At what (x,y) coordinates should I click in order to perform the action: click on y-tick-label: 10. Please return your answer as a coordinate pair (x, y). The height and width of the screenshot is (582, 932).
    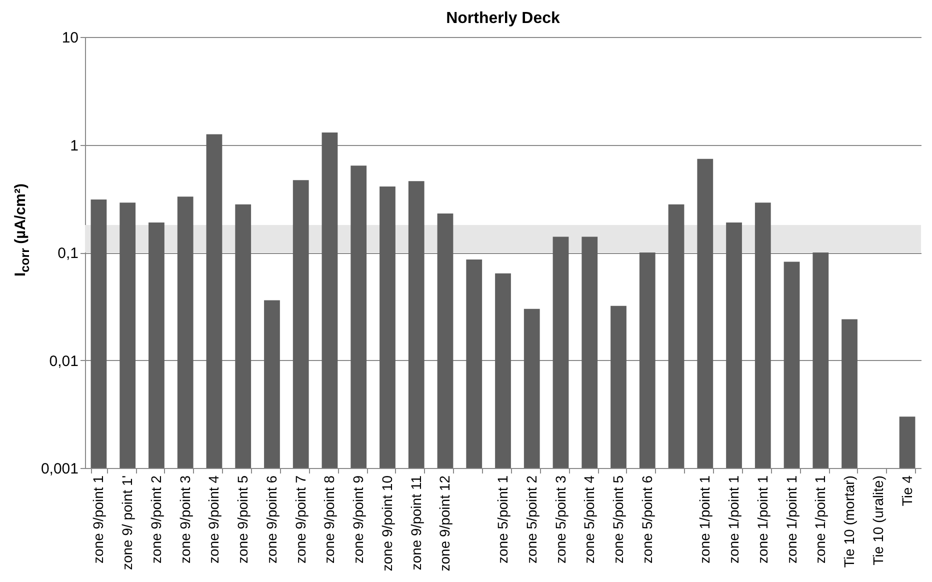
    Looking at the image, I should click on (70, 38).